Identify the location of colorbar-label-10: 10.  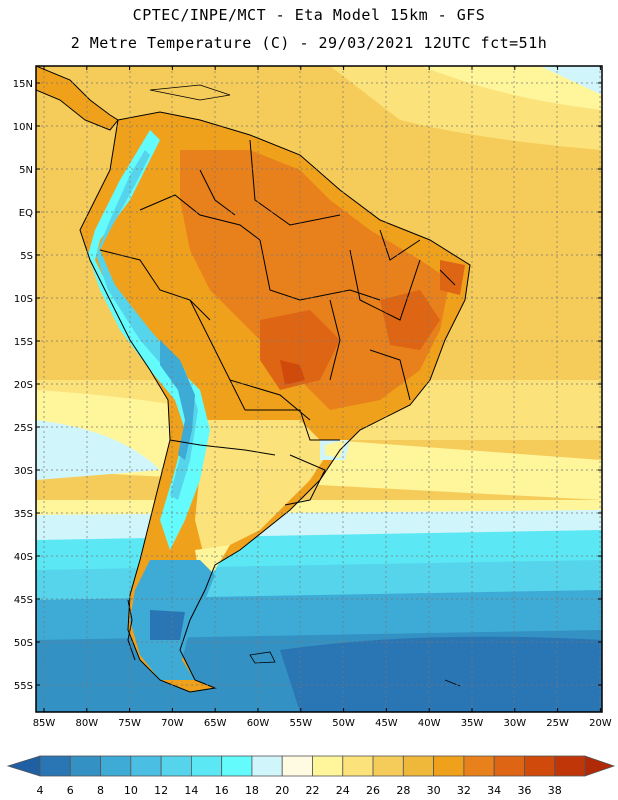
(131, 790).